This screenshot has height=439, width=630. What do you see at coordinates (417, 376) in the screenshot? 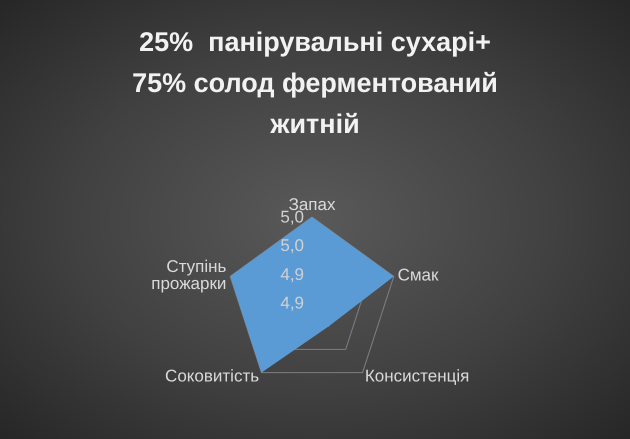
I see `spoke-label: Консистенція` at bounding box center [417, 376].